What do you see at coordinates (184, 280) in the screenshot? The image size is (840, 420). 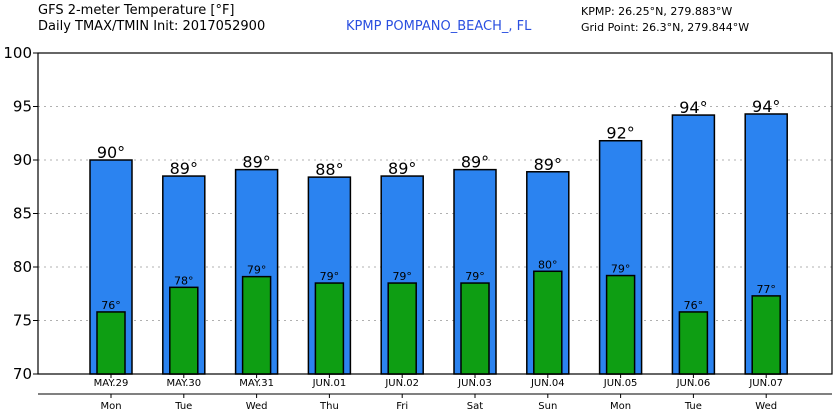 I see `tmin-label: 78°` at bounding box center [184, 280].